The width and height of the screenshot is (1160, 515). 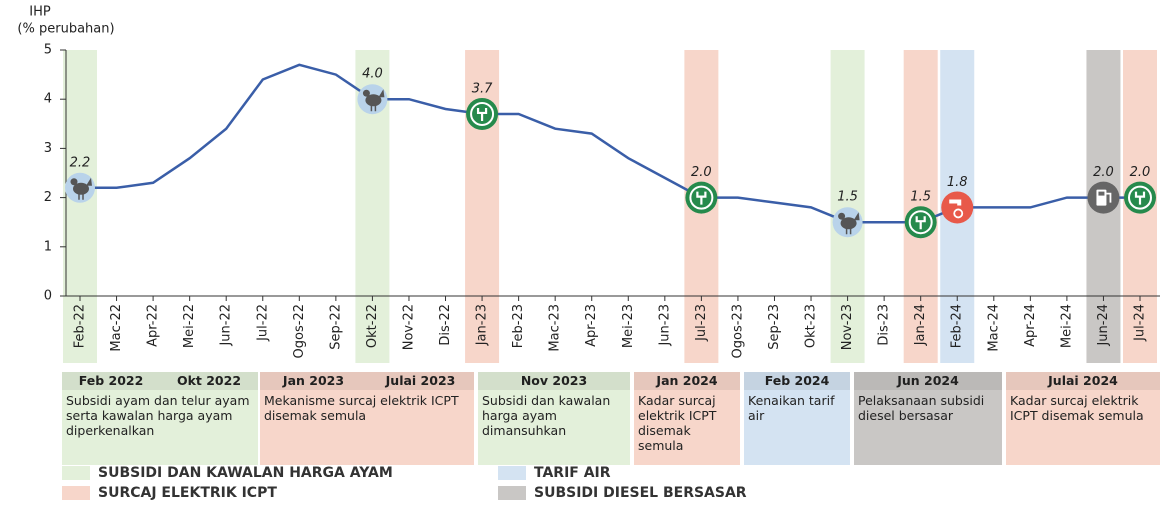 What do you see at coordinates (482, 88) in the screenshot?
I see `value-label: 3.7` at bounding box center [482, 88].